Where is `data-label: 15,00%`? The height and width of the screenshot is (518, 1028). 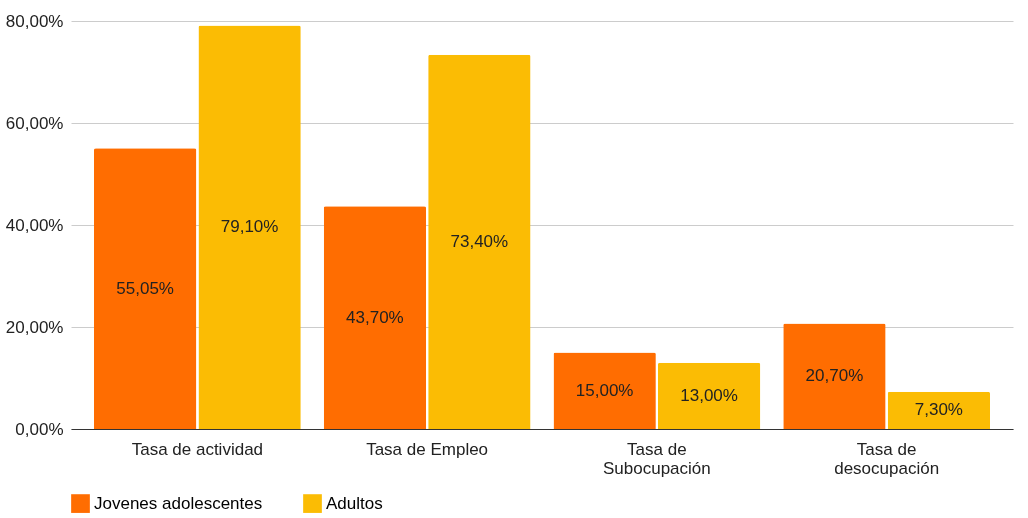
data-label: 15,00% is located at coordinates (604, 390).